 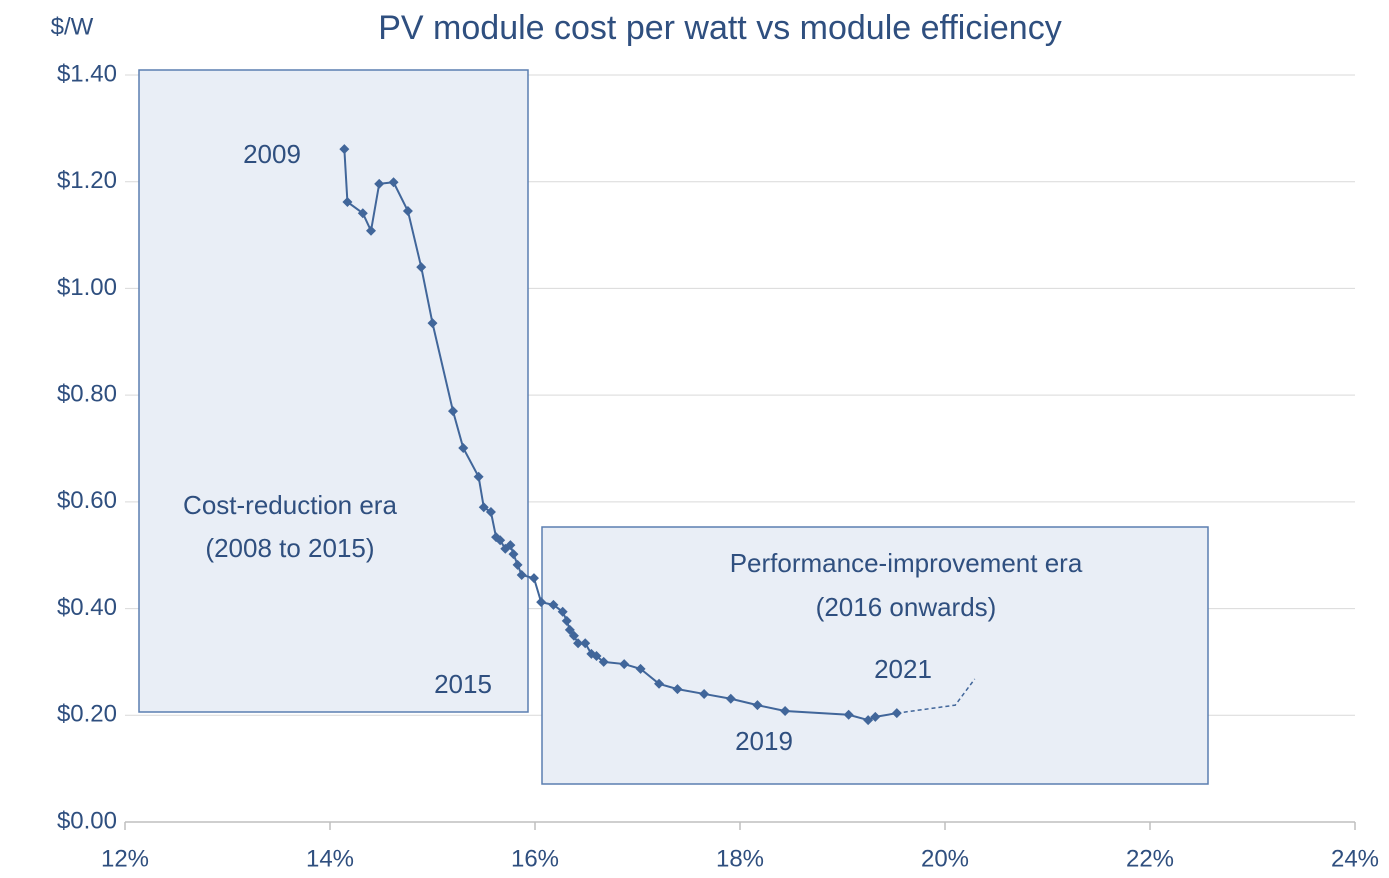 I want to click on y-tick-label: $1.00, so click(x=87, y=287).